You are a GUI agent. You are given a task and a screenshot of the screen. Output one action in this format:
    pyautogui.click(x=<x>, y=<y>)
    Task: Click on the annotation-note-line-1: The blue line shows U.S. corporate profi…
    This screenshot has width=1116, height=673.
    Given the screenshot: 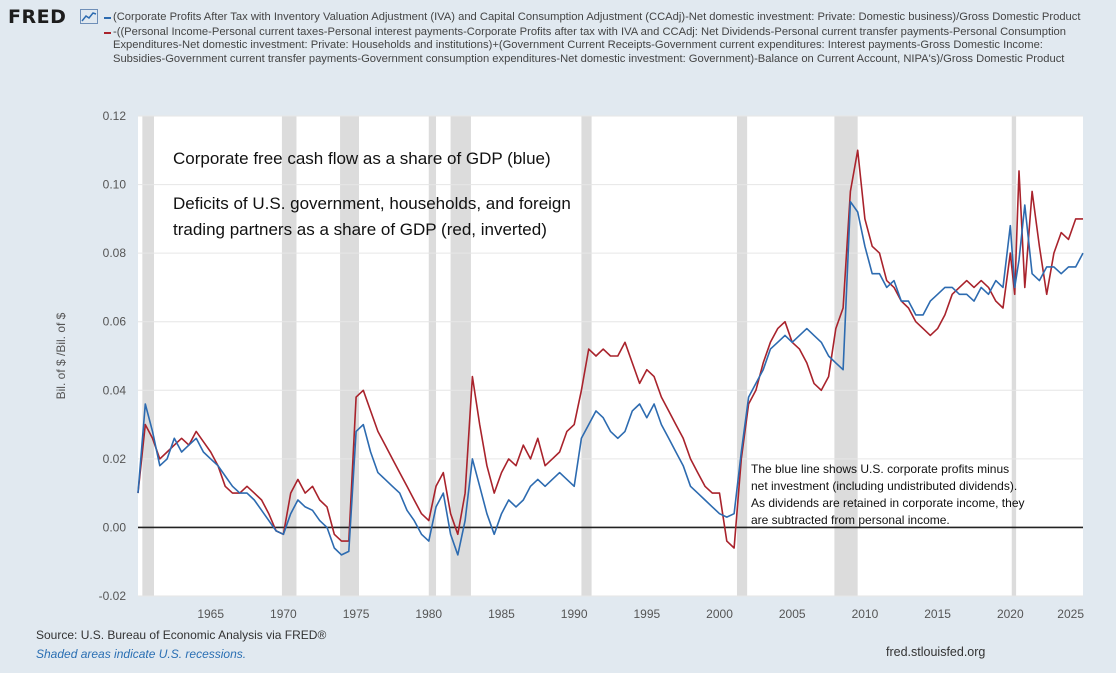 What is the action you would take?
    pyautogui.click(x=880, y=469)
    